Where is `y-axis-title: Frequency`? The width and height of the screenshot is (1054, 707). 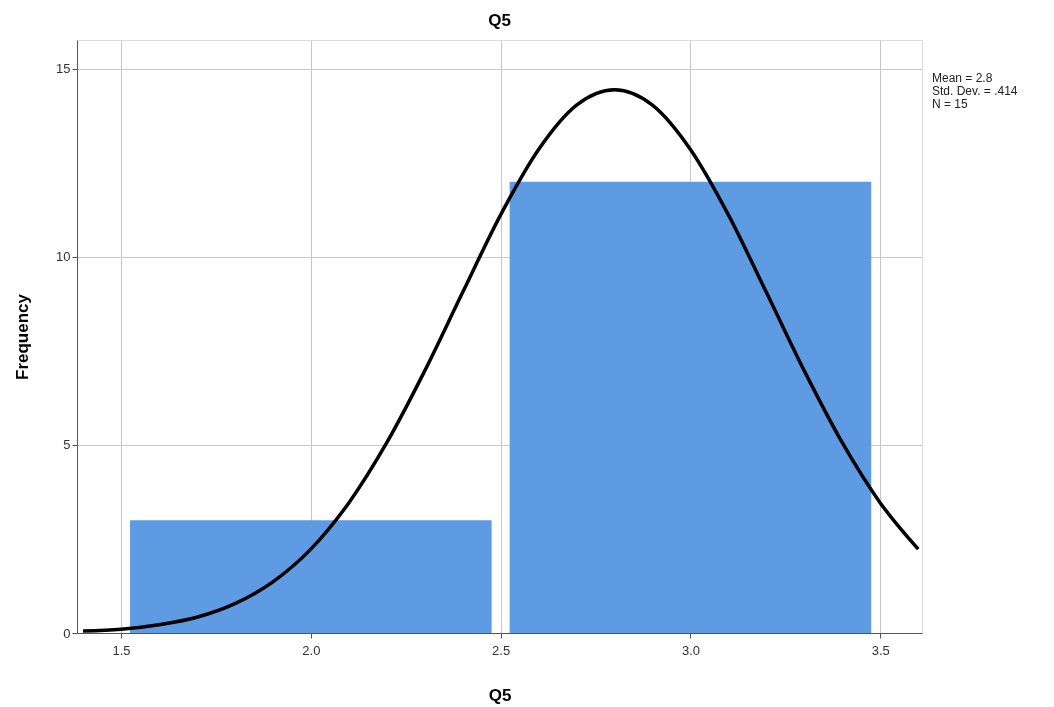 y-axis-title: Frequency is located at coordinates (23, 336).